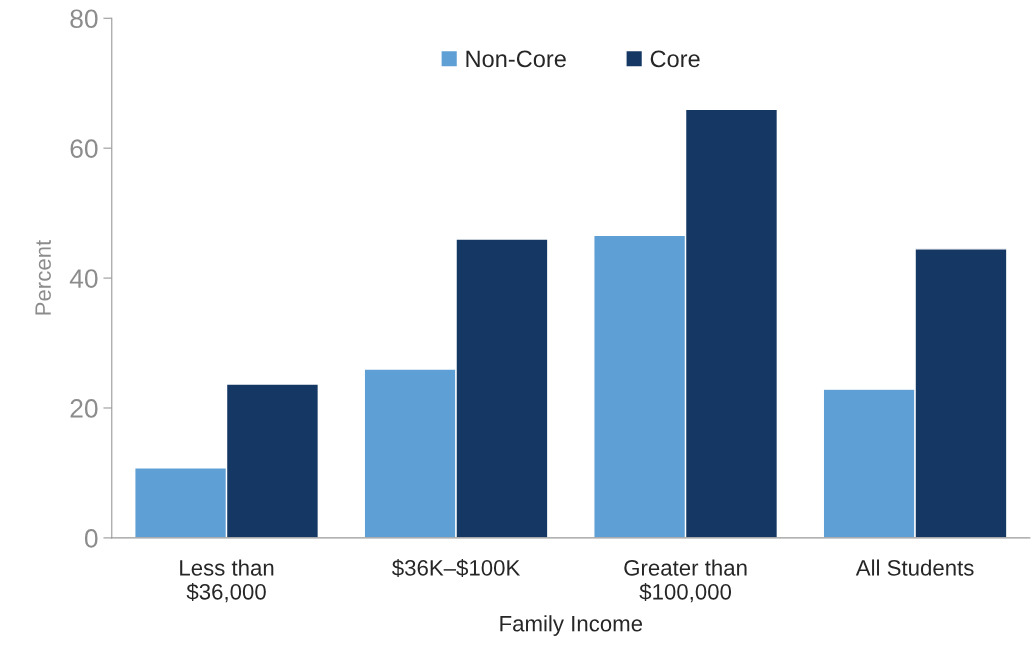 This screenshot has height=652, width=1035. I want to click on x-tick-label: Less than $36,000, so click(227, 581).